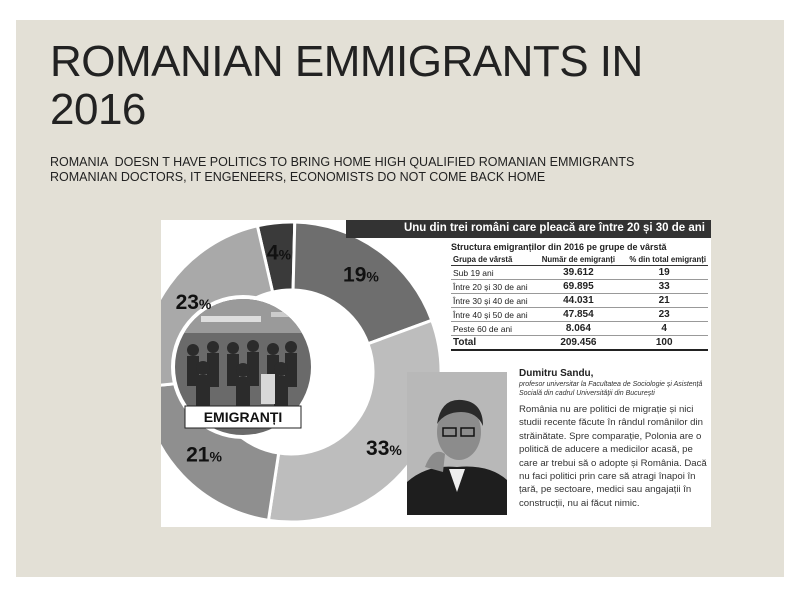  I want to click on cell-count: 44.031, so click(578, 300).